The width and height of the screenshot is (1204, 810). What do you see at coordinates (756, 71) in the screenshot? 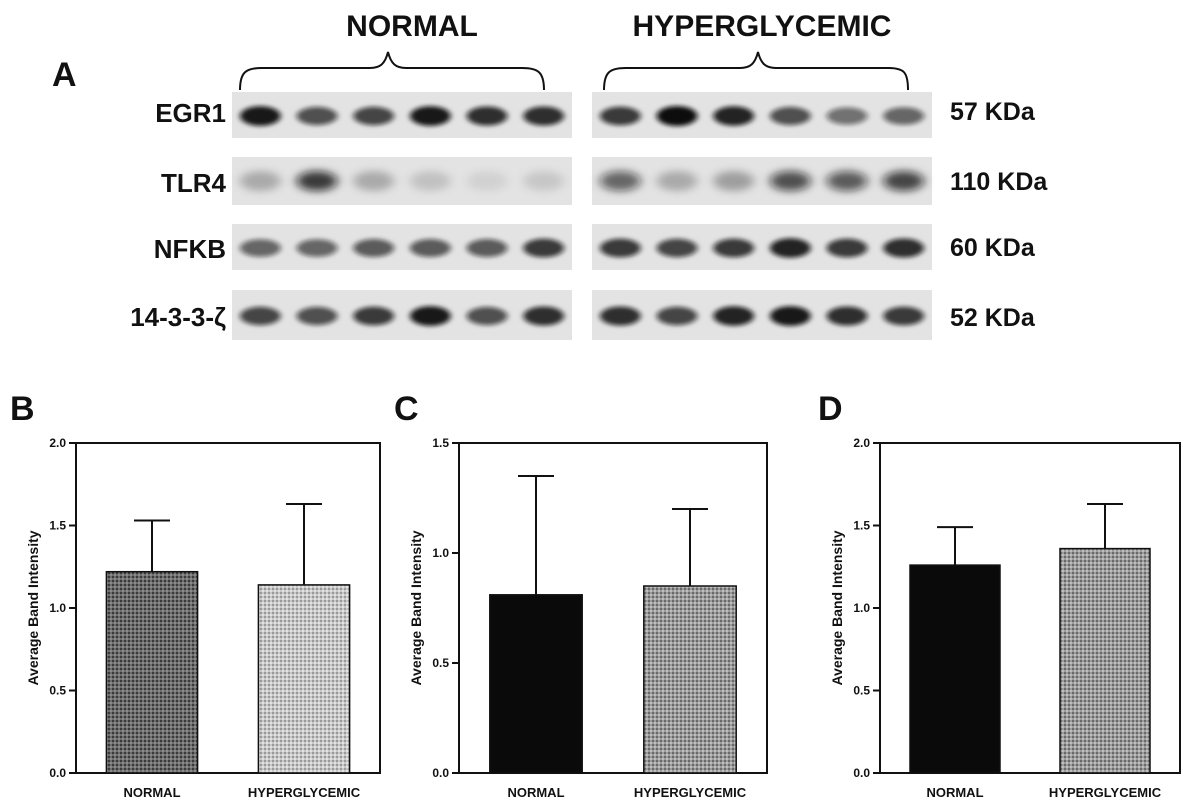
I see `brace-hyperglycemic` at bounding box center [756, 71].